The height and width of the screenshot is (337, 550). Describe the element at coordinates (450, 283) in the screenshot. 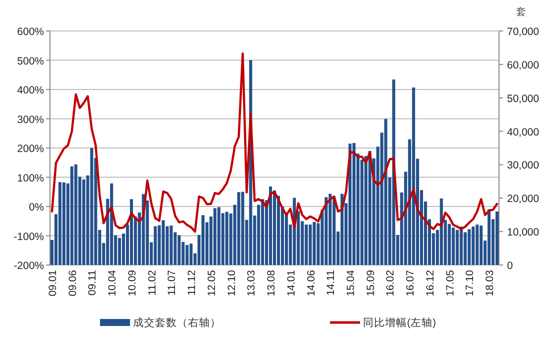

I see `x-tick-label: 17.05` at that location.